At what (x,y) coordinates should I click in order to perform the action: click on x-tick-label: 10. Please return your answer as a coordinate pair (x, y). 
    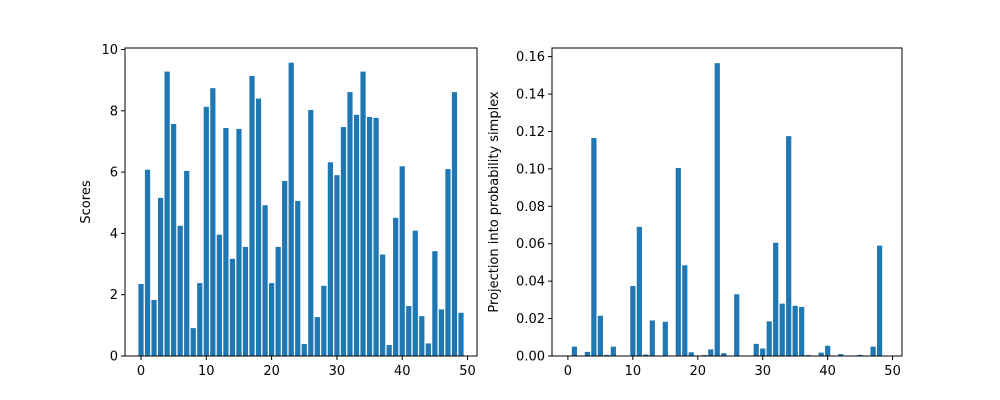
    Looking at the image, I should click on (206, 371).